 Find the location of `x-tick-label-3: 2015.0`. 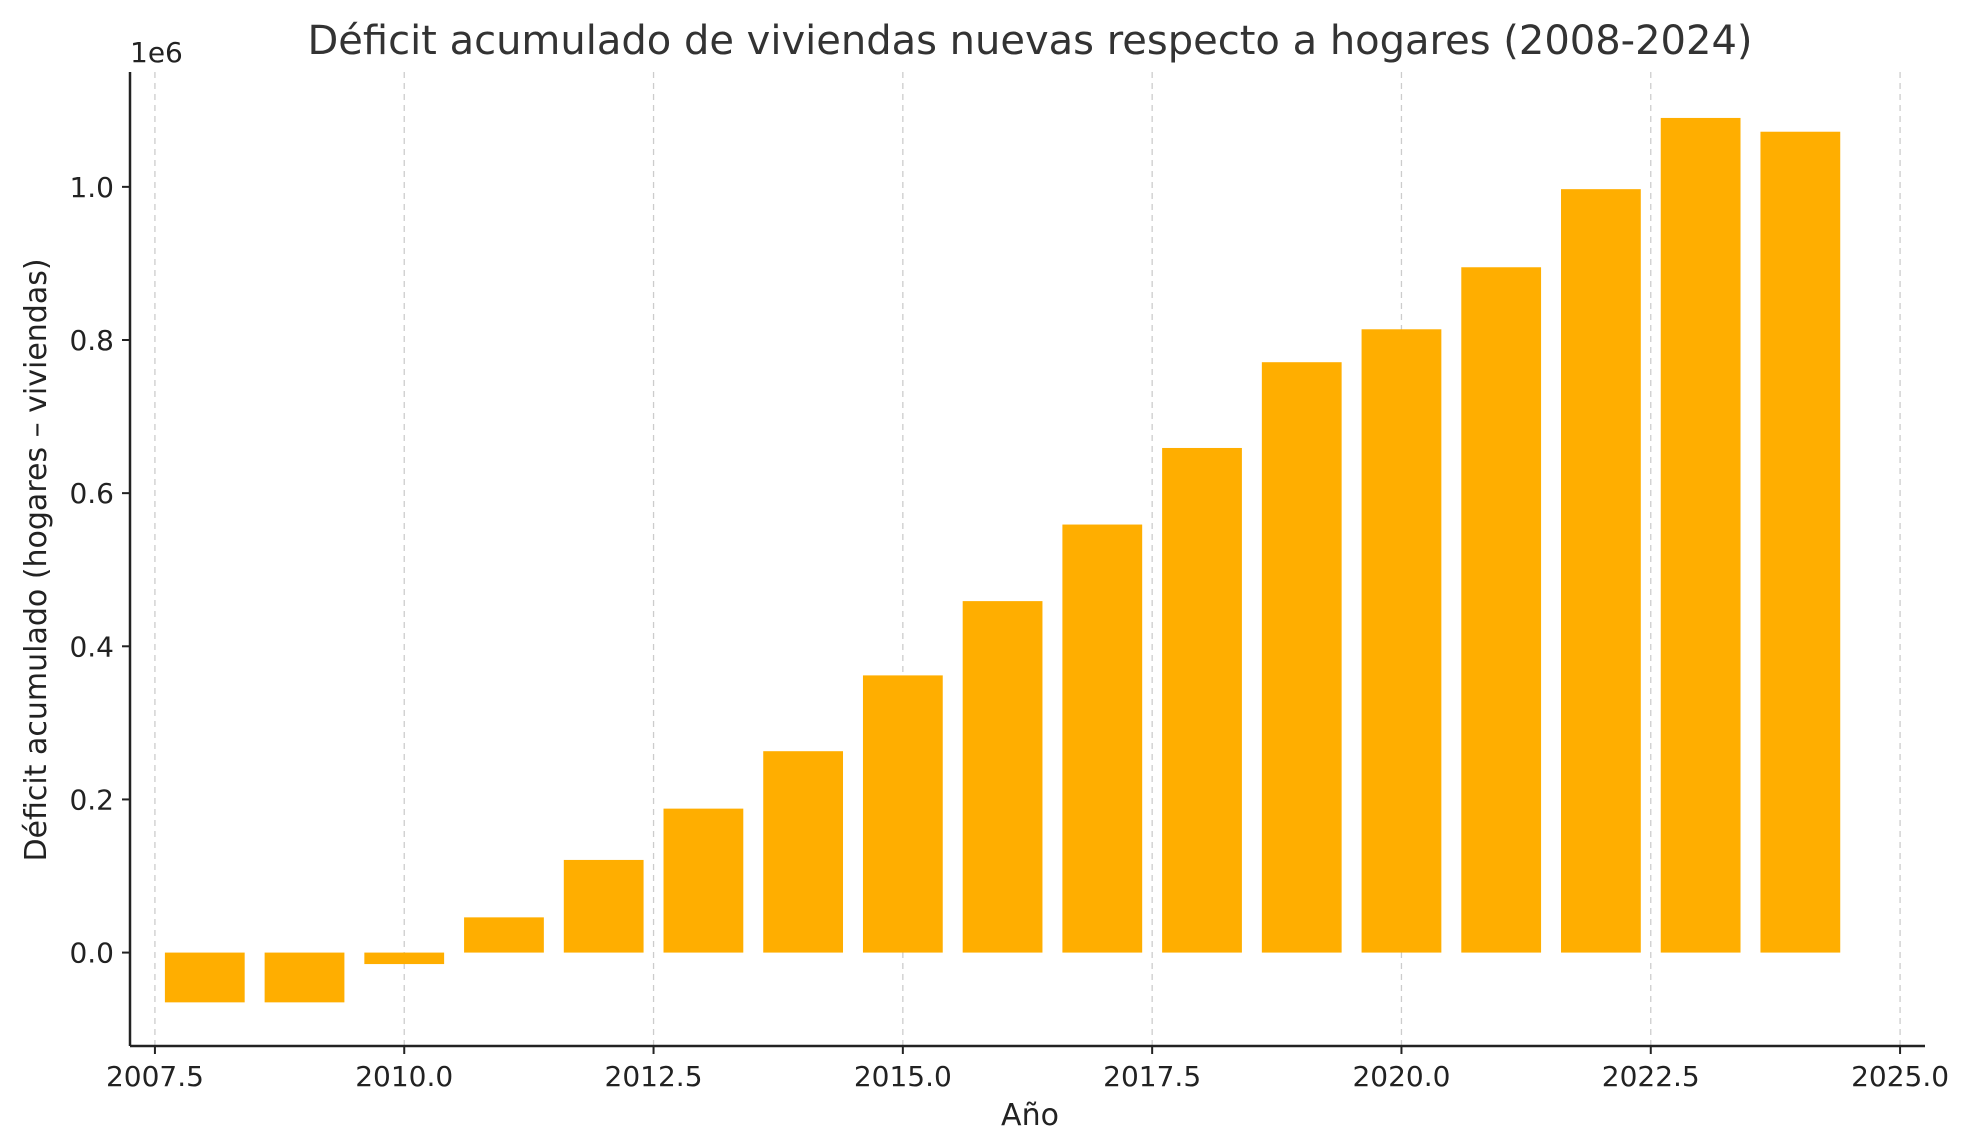

x-tick-label-3: 2015.0 is located at coordinates (903, 1076).